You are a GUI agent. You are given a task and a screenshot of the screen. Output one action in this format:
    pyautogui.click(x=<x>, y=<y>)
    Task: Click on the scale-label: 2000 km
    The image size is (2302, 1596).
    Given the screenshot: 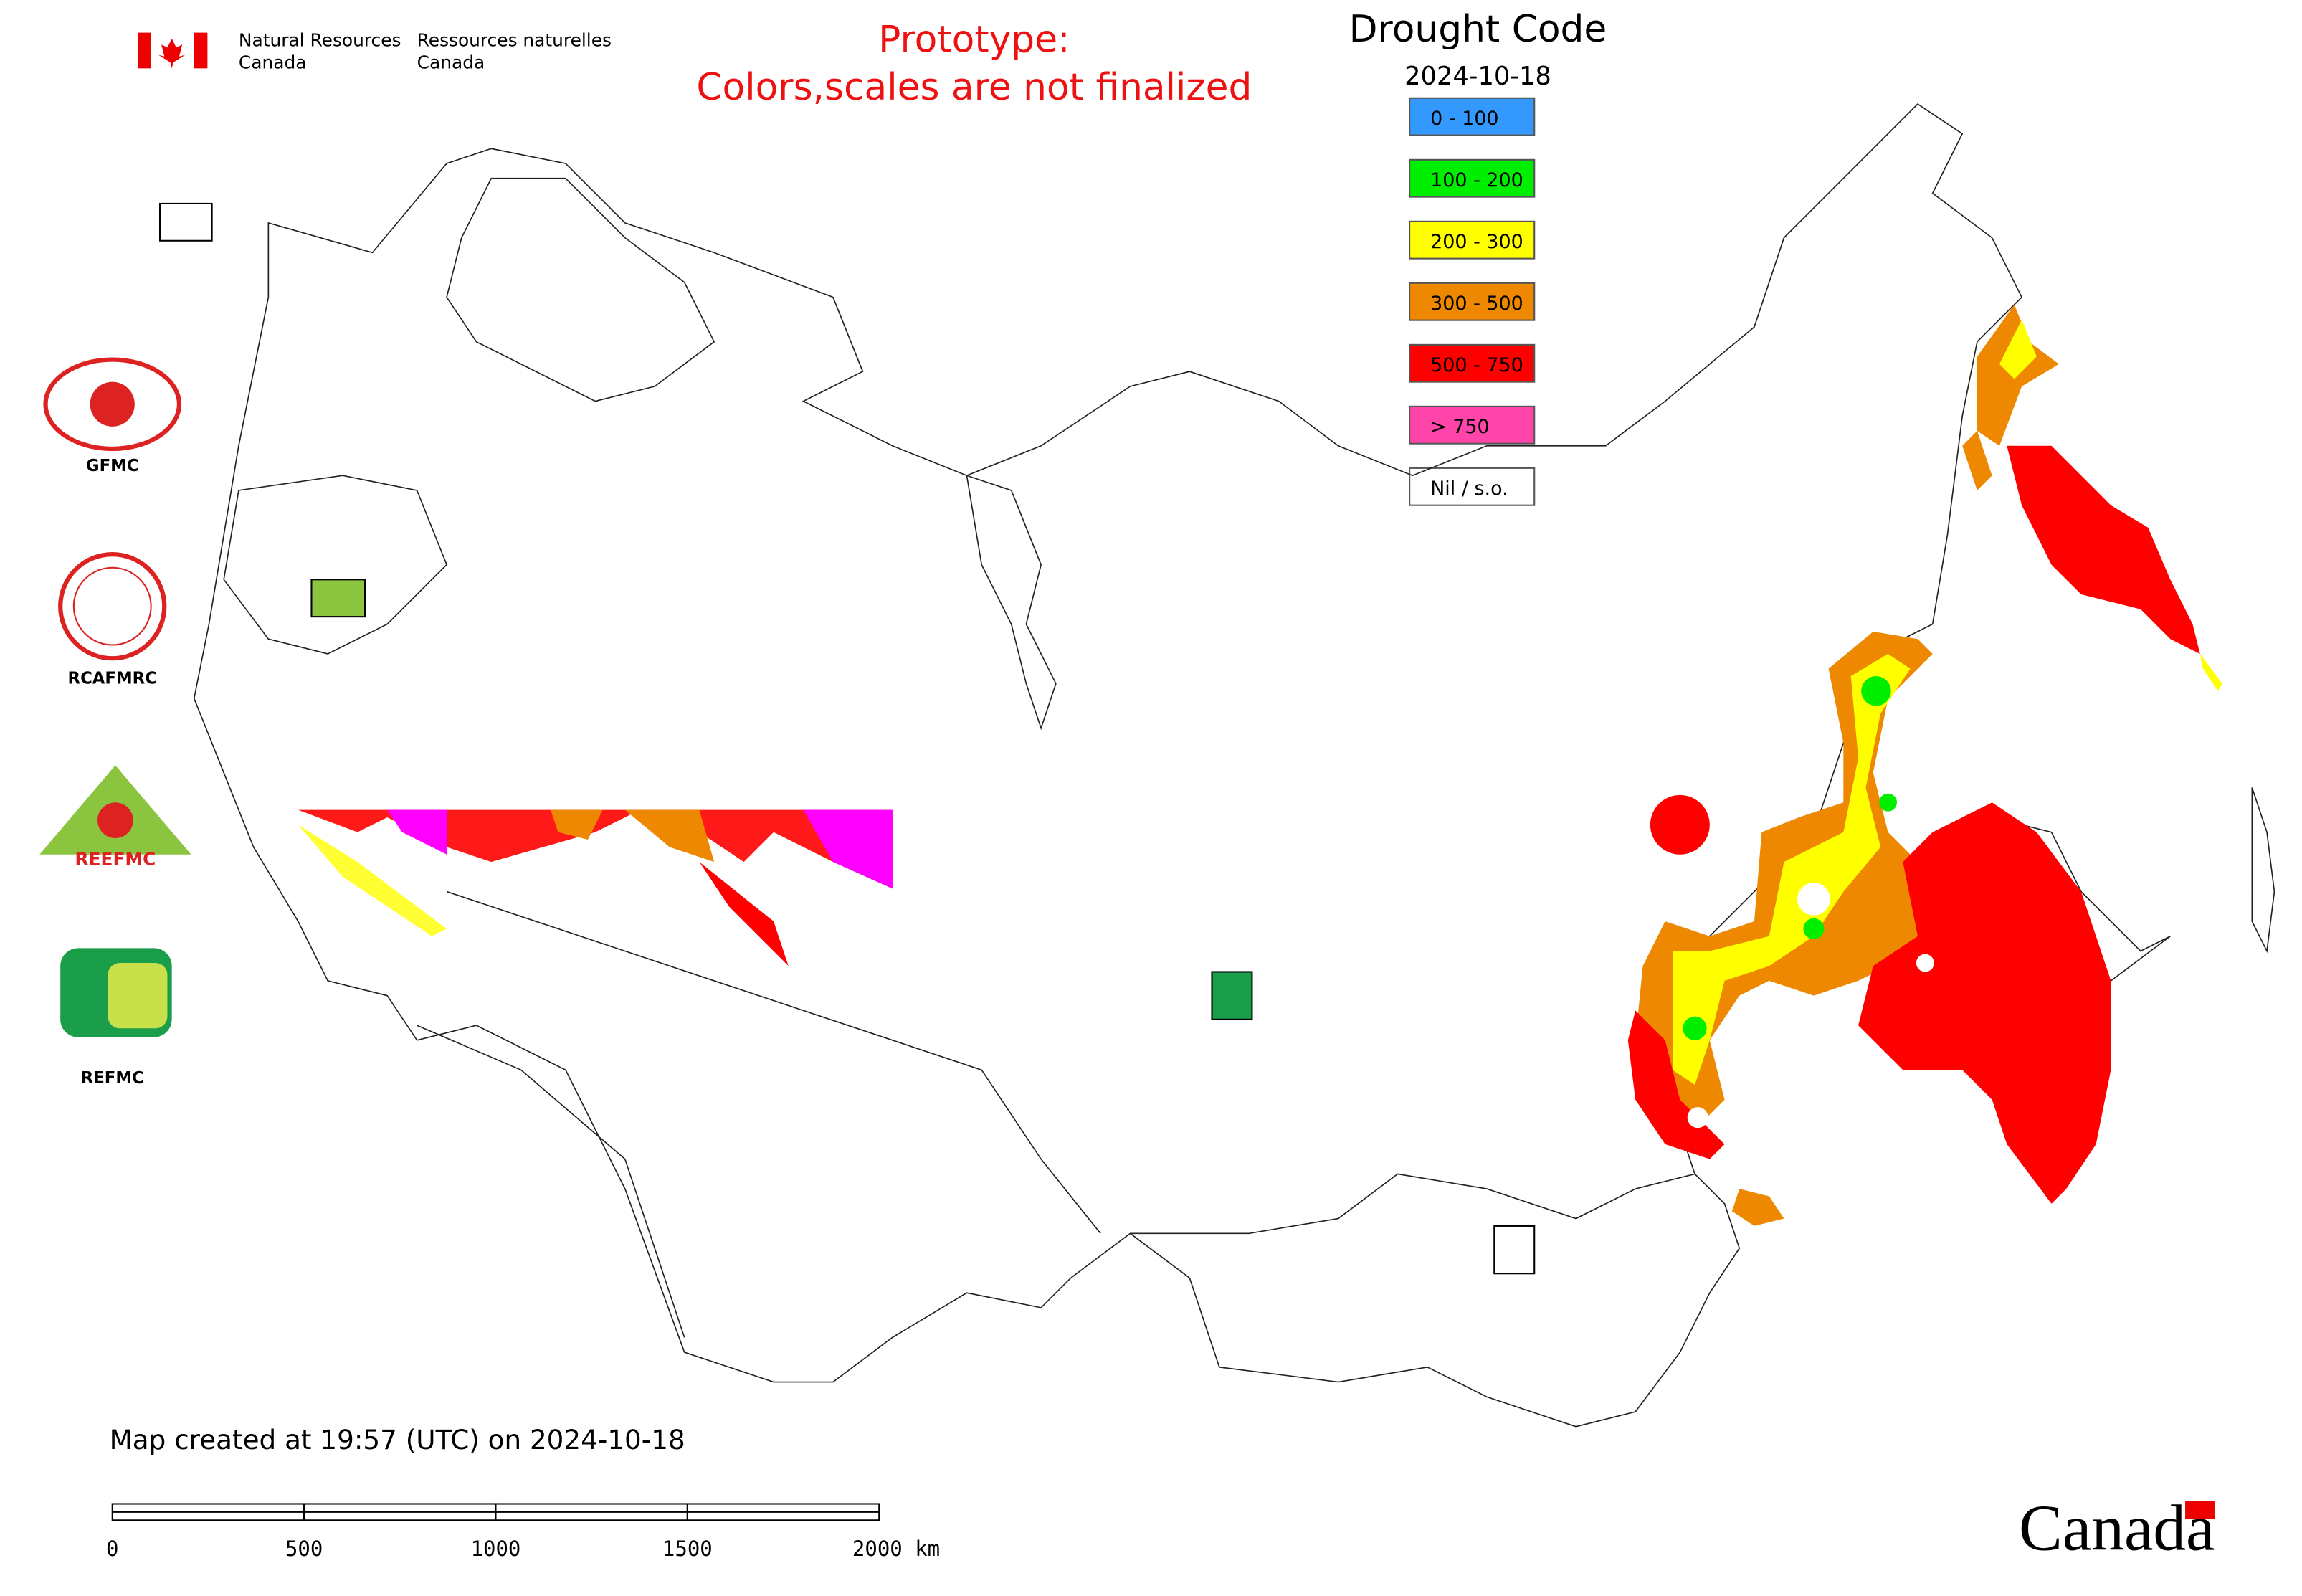 What is the action you would take?
    pyautogui.click(x=896, y=1548)
    